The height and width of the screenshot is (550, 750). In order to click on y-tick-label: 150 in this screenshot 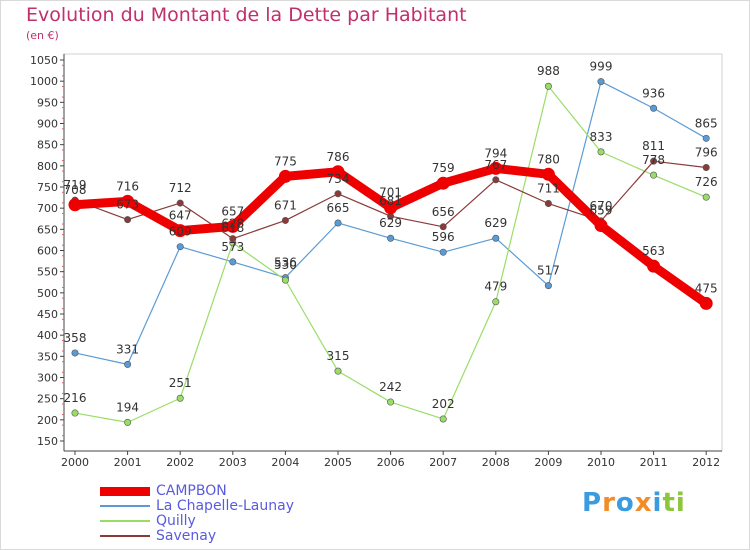, I will do `click(47, 441)`.